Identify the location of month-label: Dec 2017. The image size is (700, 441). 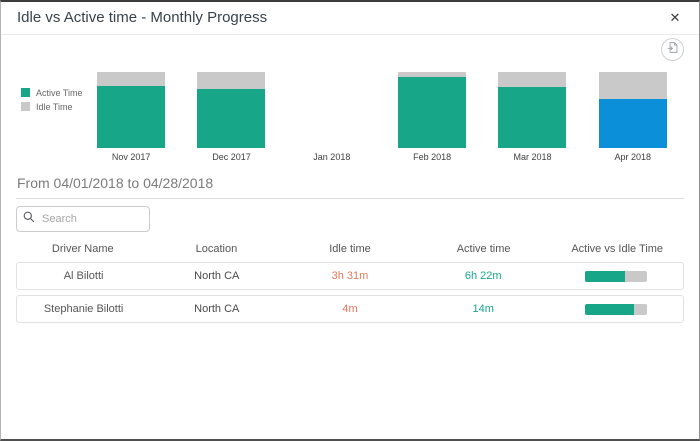
(231, 157).